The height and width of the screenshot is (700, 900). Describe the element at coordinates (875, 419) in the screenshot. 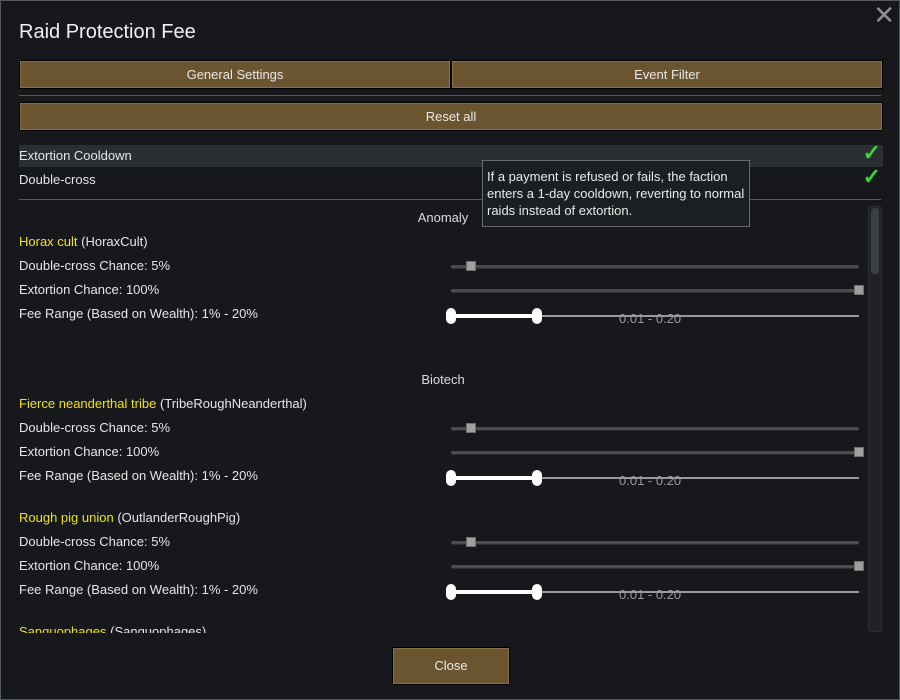

I see `scrollbar` at that location.